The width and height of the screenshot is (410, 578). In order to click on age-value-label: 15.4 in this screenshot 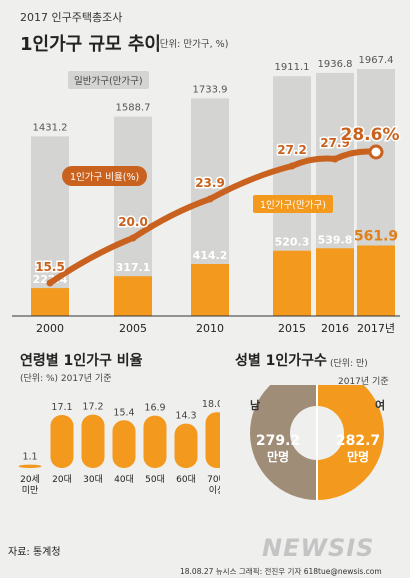, I will do `click(123, 412)`.